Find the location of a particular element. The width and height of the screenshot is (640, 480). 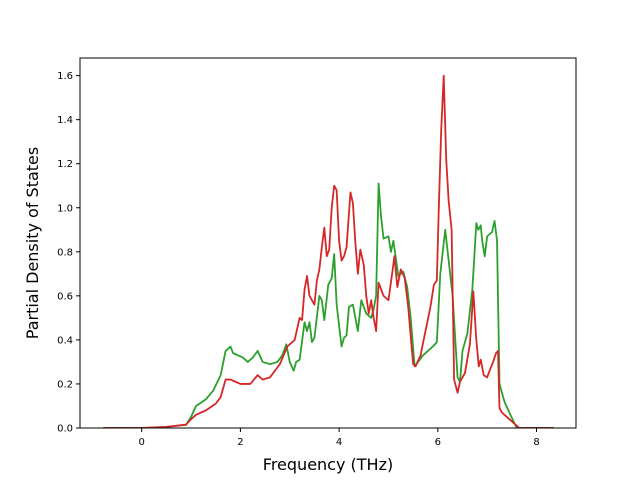

x-axis-title: Frequency (THz) is located at coordinates (328, 464).